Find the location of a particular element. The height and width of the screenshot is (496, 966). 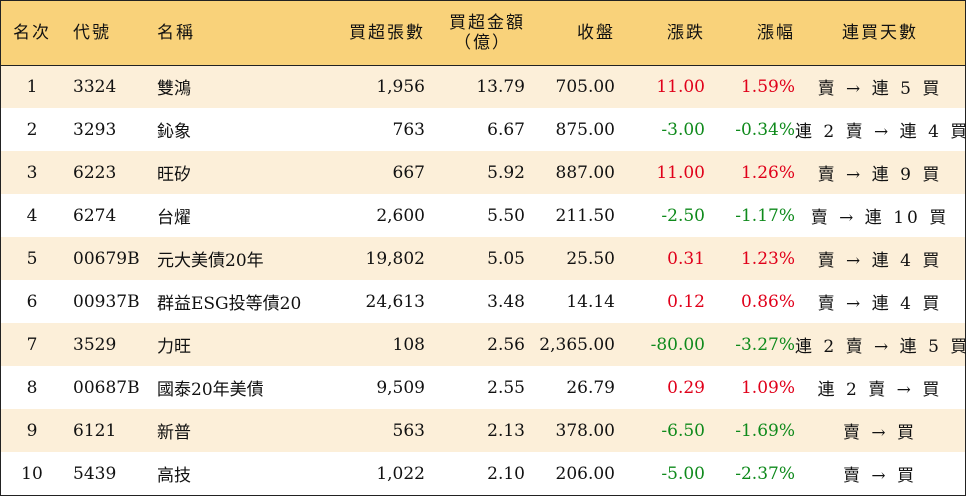

cell-rank: 9 is located at coordinates (32, 430).